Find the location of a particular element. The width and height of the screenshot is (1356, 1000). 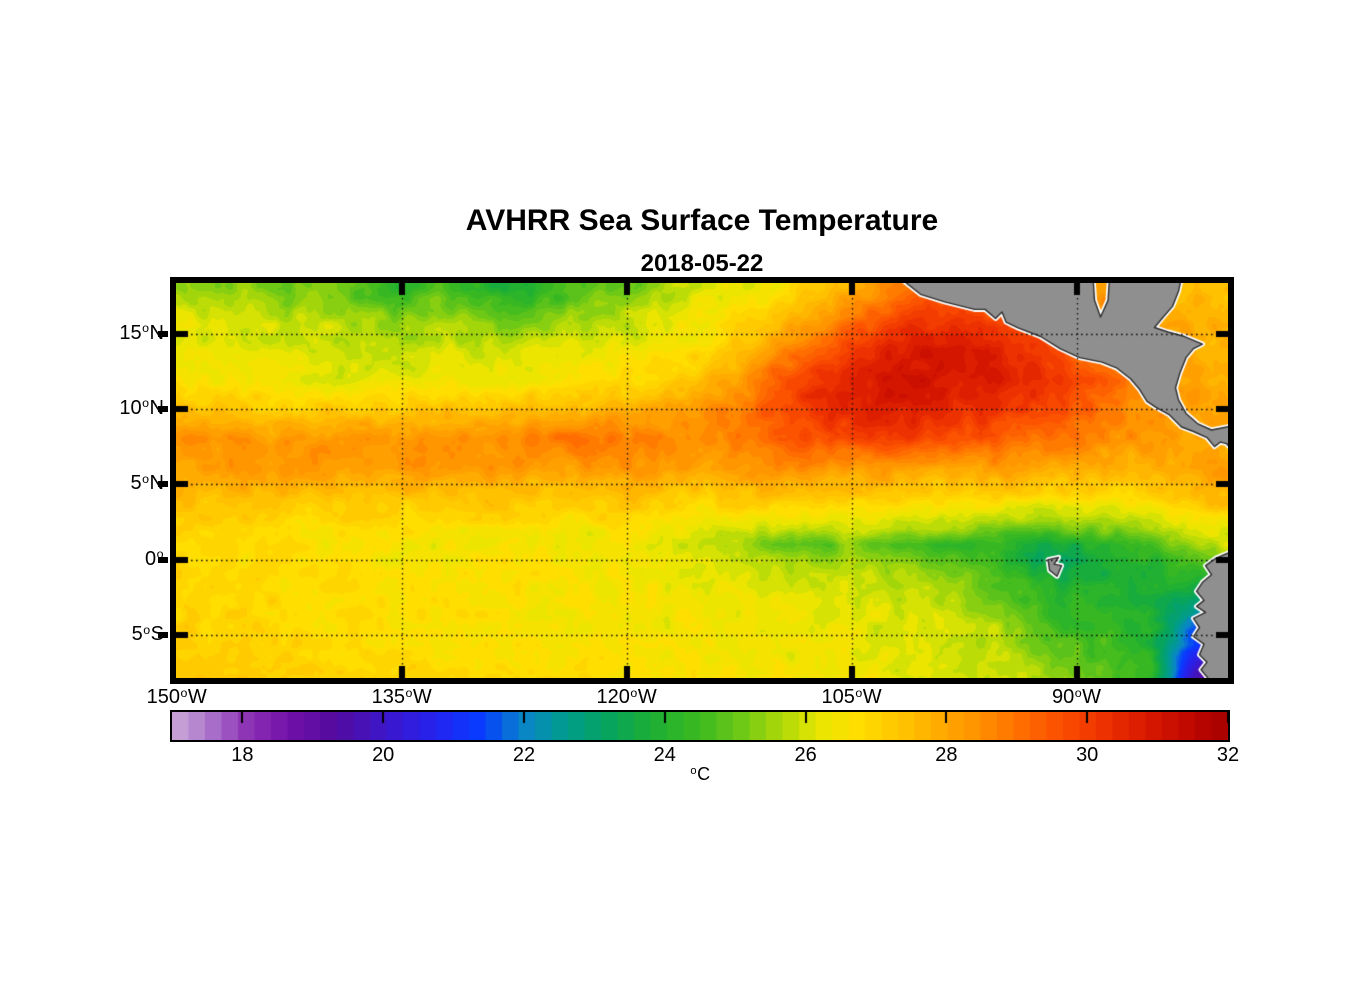

colorbar-tick-label: 22 is located at coordinates (524, 755).